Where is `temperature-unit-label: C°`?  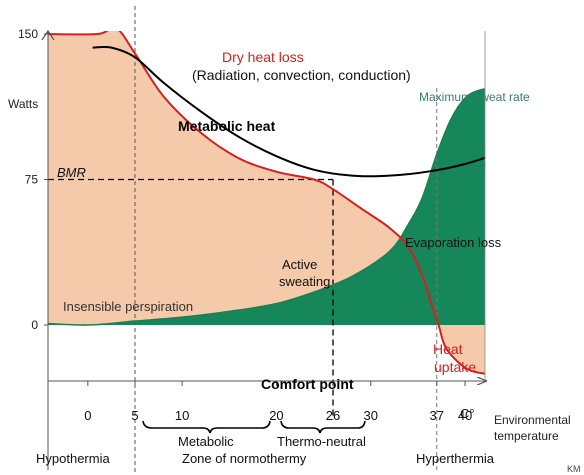
temperature-unit-label: C° is located at coordinates (467, 413).